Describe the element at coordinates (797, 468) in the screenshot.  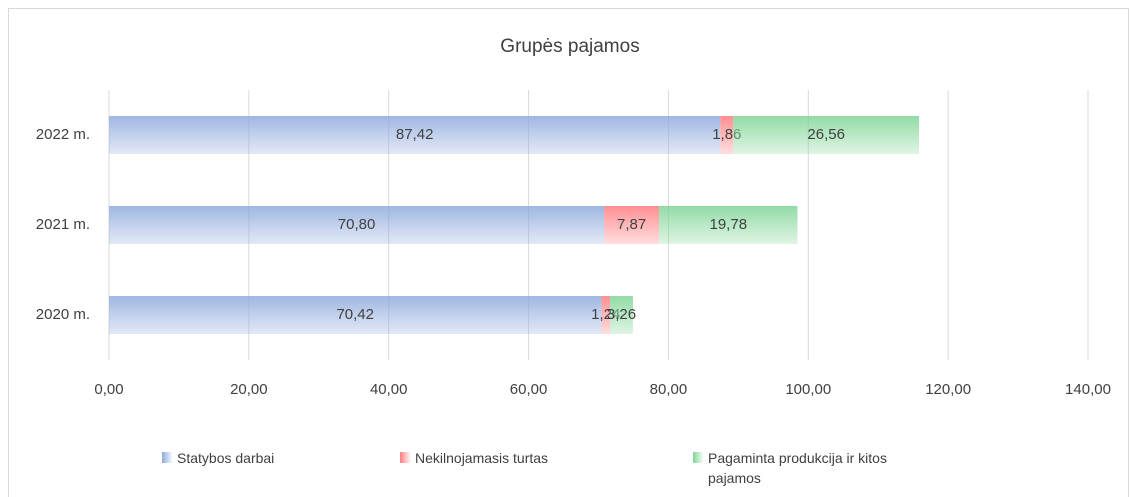
I see `legend-label: Pagaminta produkcija ir kitos pajamos` at that location.